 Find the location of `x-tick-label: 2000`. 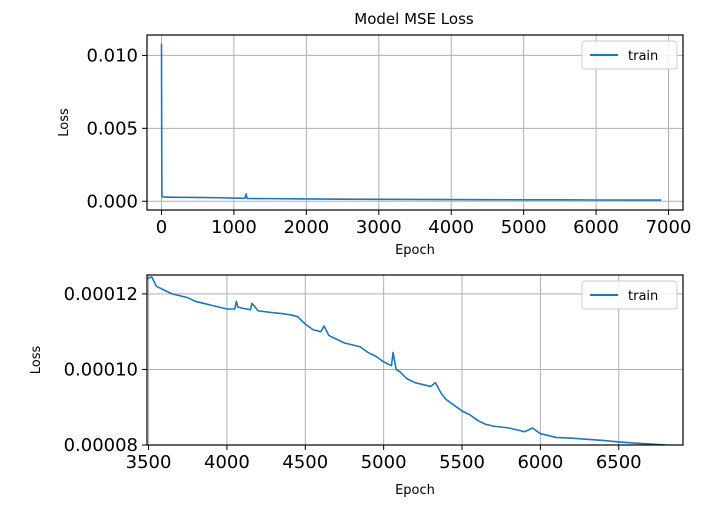

x-tick-label: 2000 is located at coordinates (306, 227).